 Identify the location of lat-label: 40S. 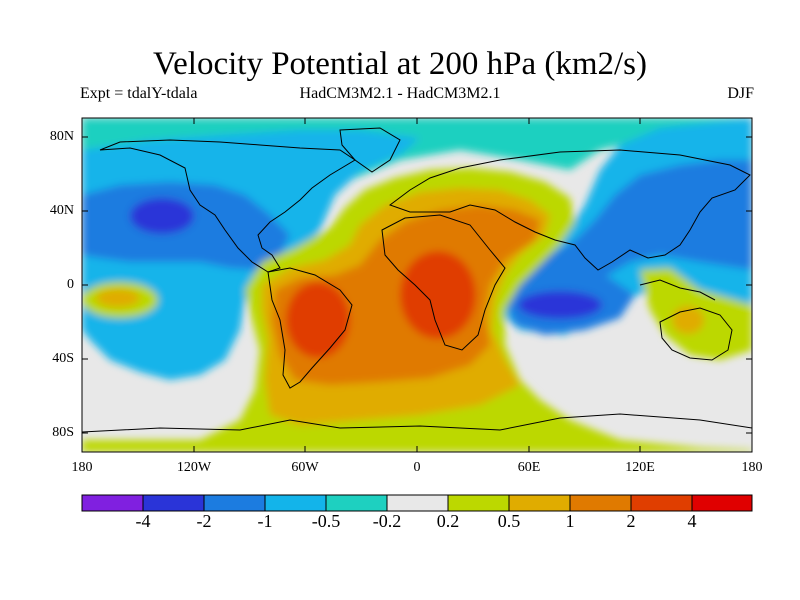
(63, 358).